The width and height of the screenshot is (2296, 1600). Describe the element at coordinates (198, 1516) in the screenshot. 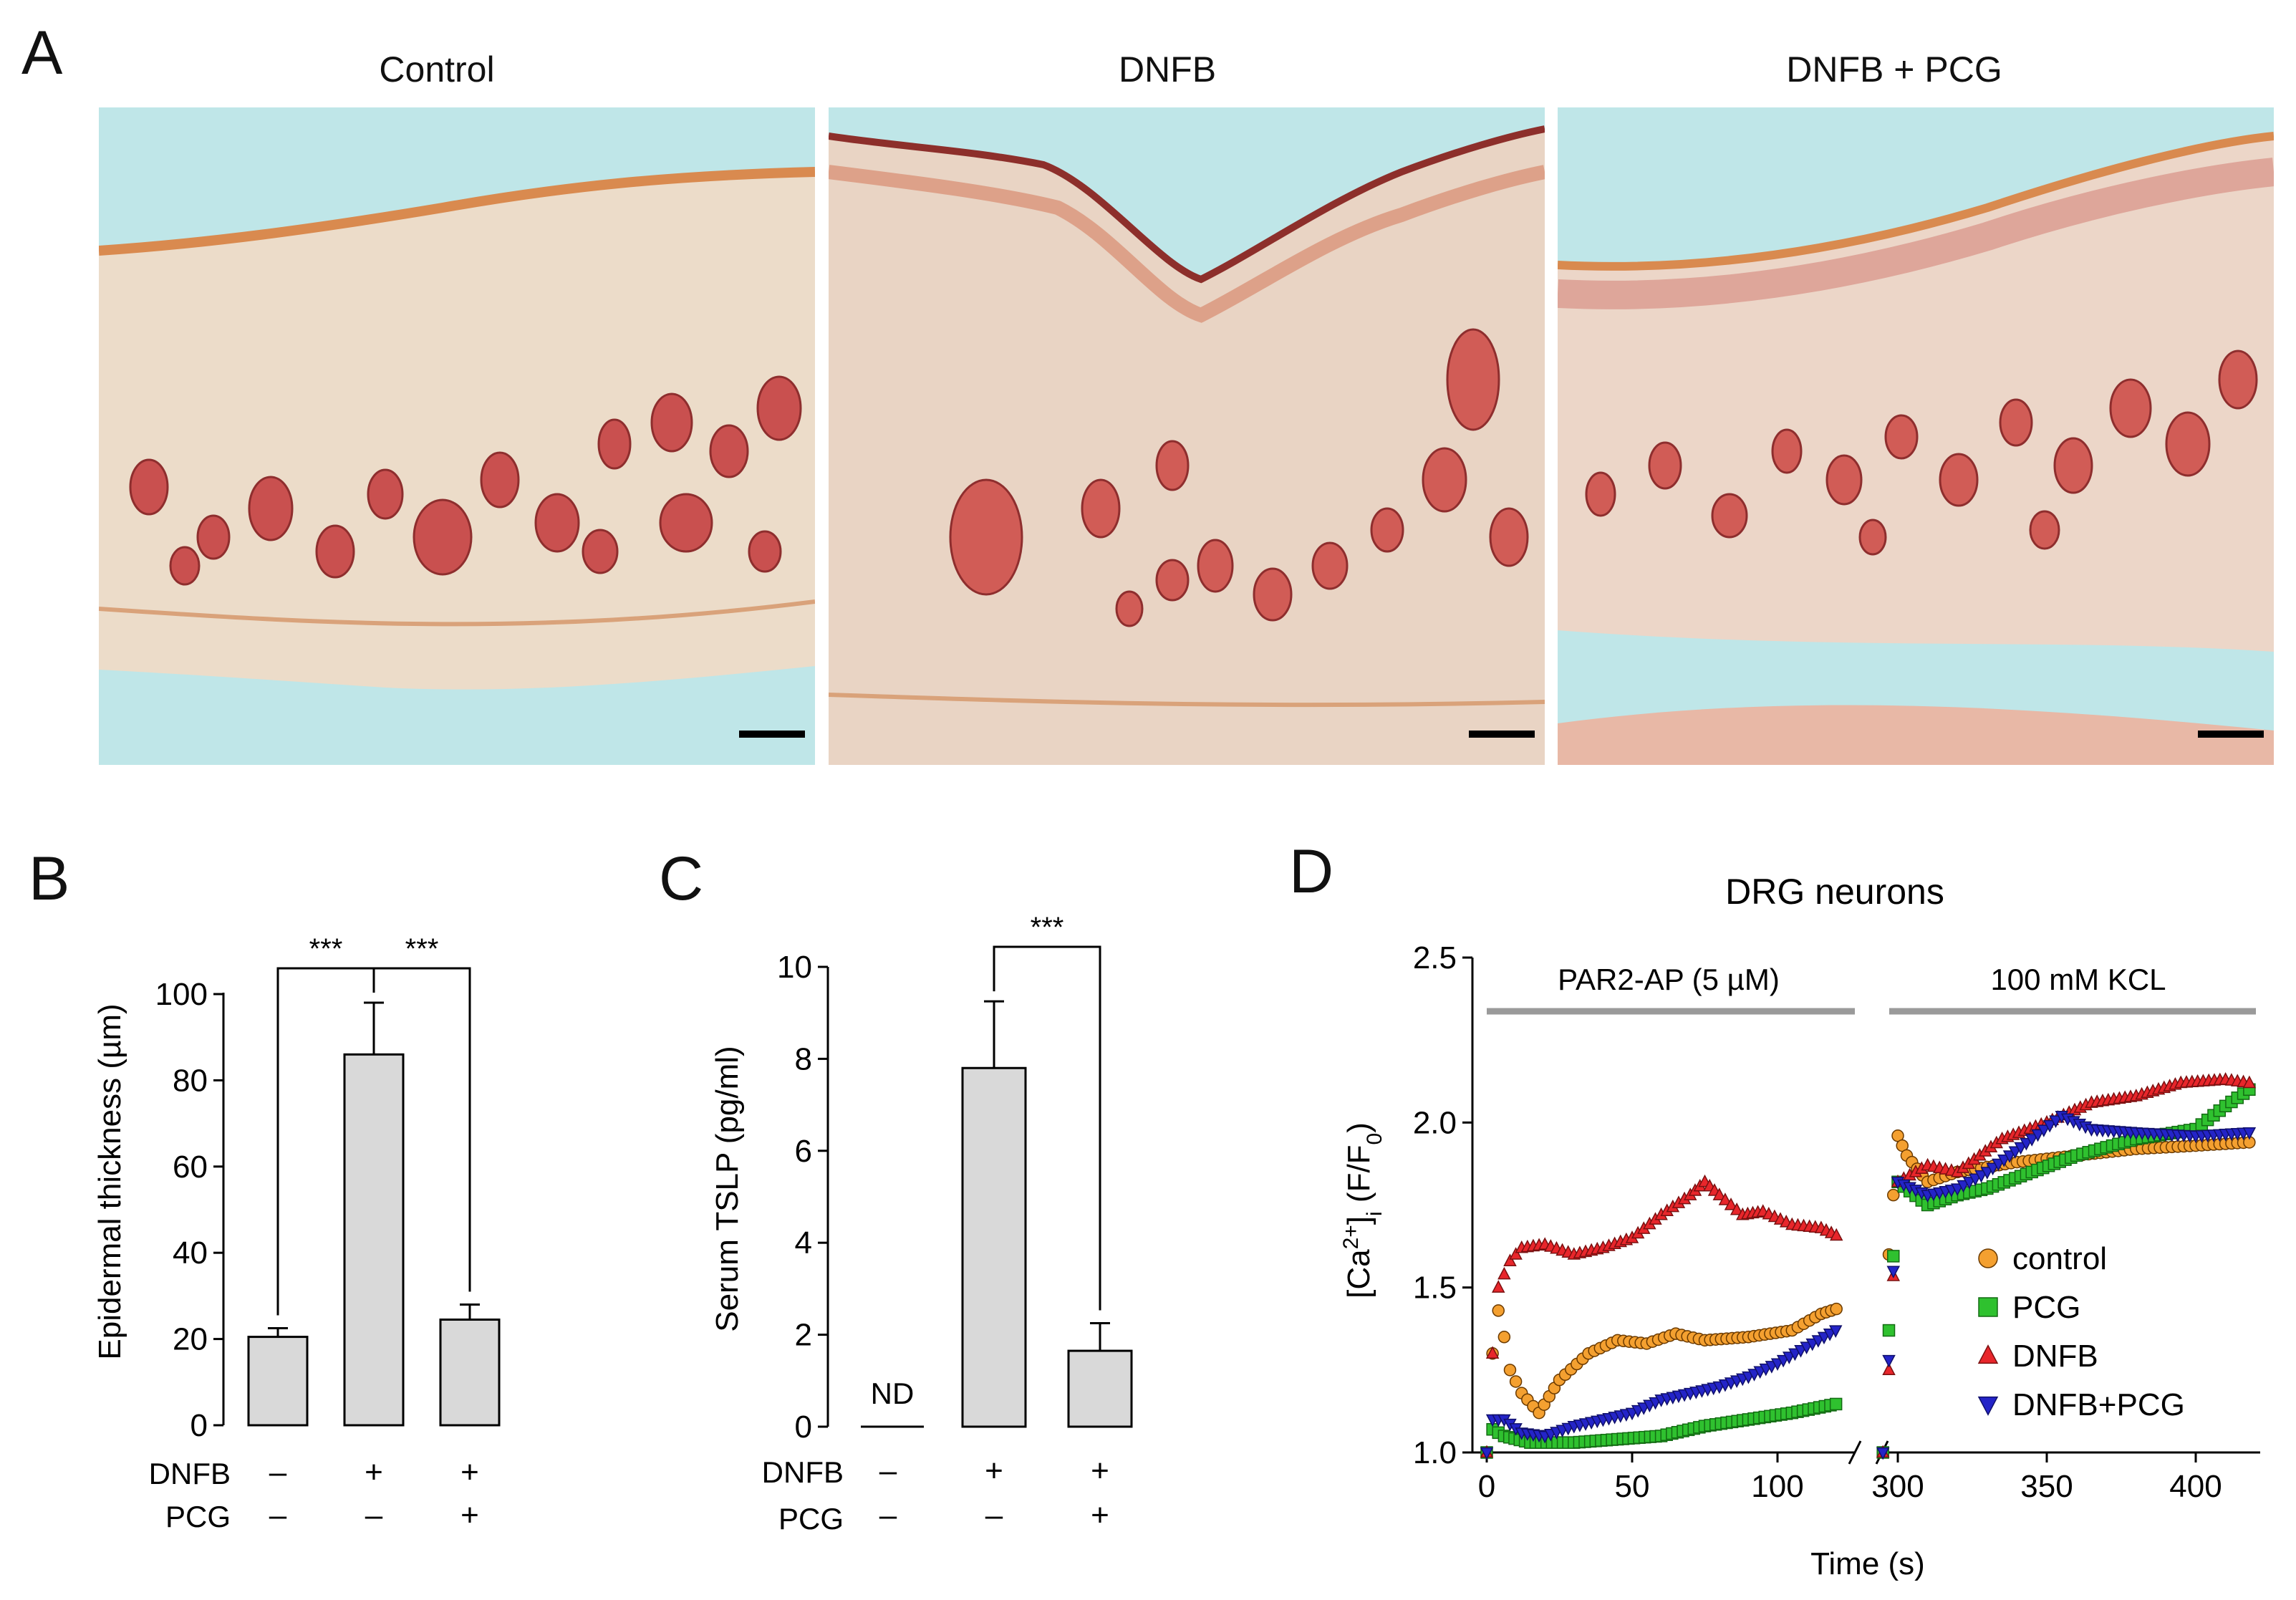

I see `row-label-pcg: PCG` at that location.